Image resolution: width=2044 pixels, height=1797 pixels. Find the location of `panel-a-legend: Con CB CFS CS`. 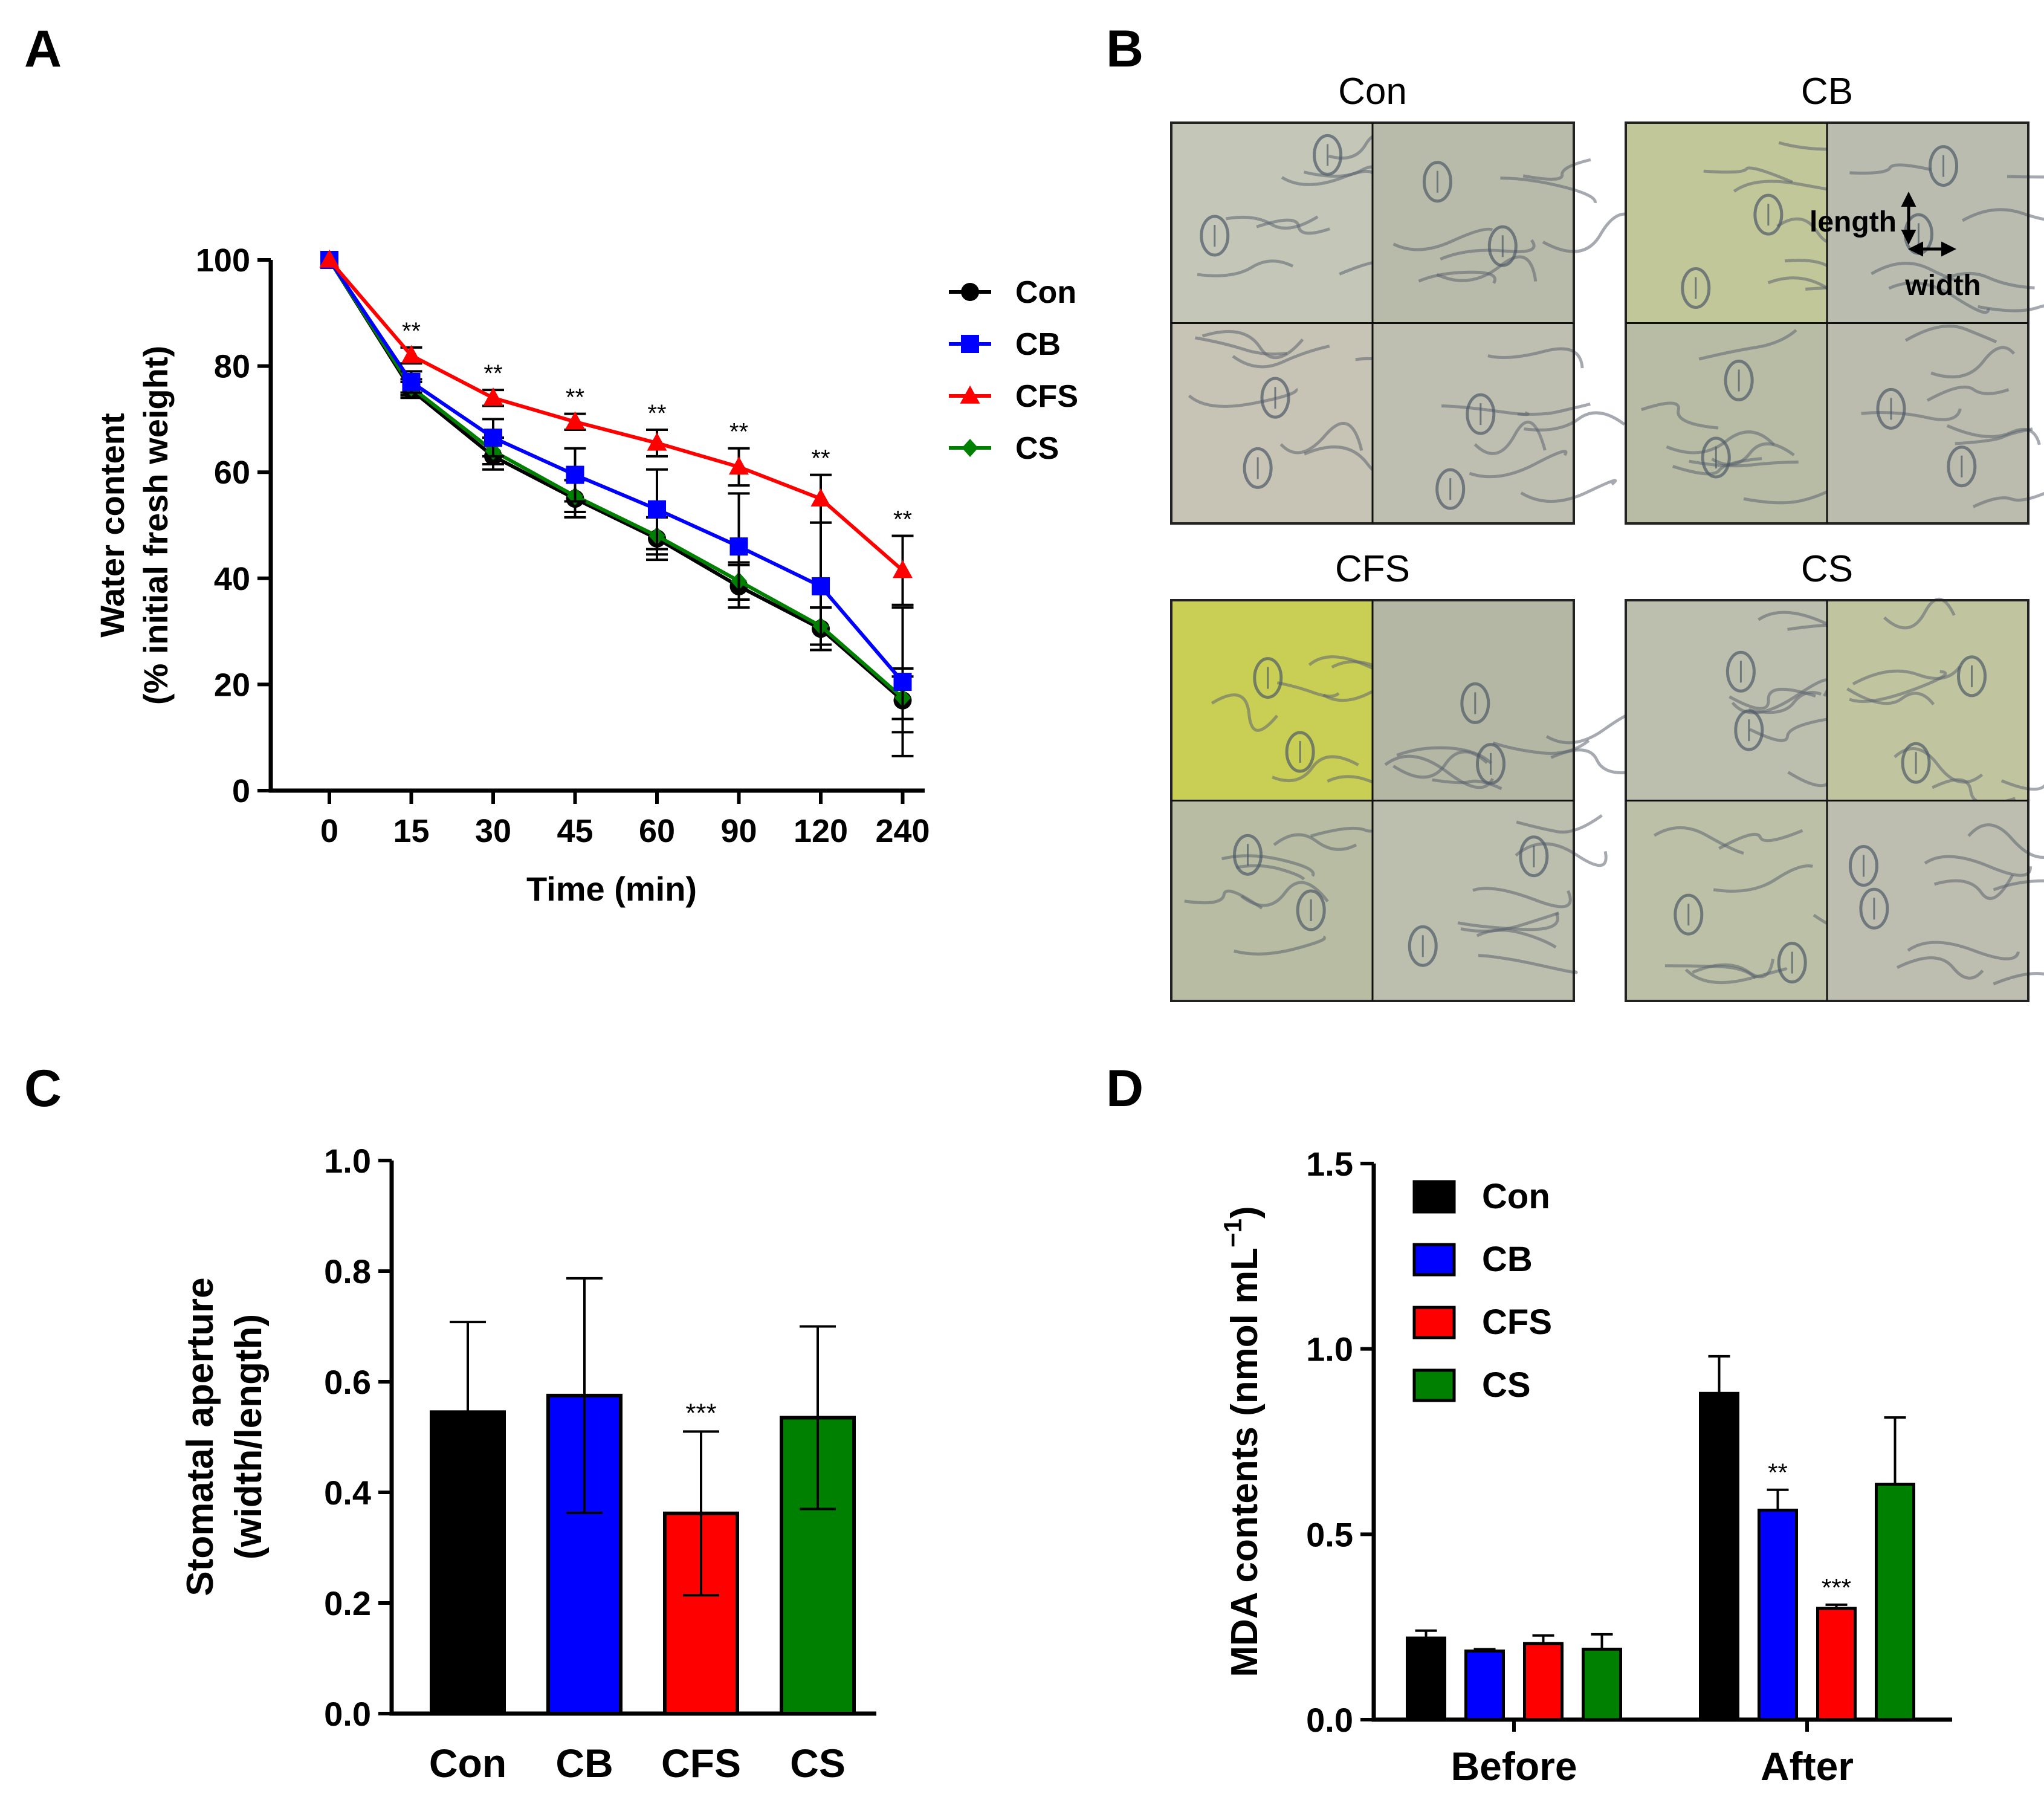

panel-a-legend: Con CB CFS CS is located at coordinates (1013, 371).